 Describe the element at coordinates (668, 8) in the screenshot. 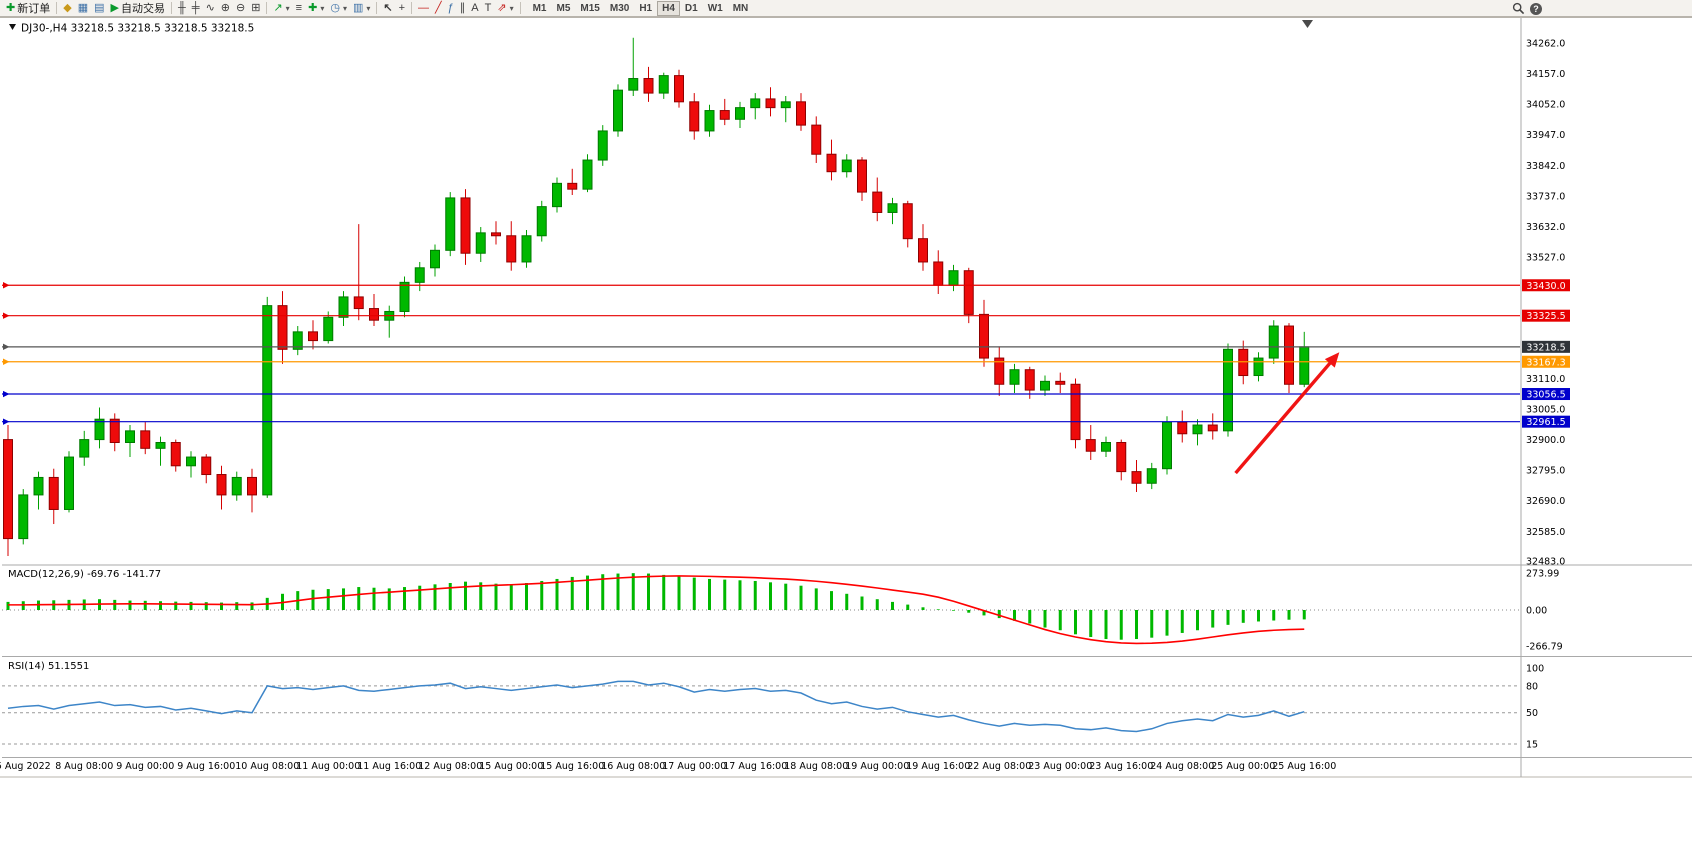

I see `timeframe-h4-button: H4` at that location.